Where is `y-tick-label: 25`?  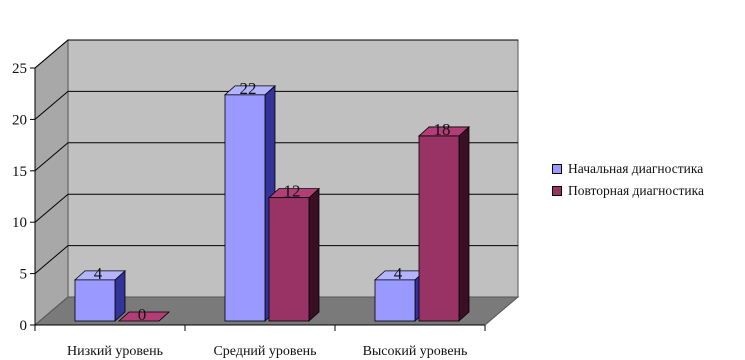
y-tick-label: 25 is located at coordinates (19, 69).